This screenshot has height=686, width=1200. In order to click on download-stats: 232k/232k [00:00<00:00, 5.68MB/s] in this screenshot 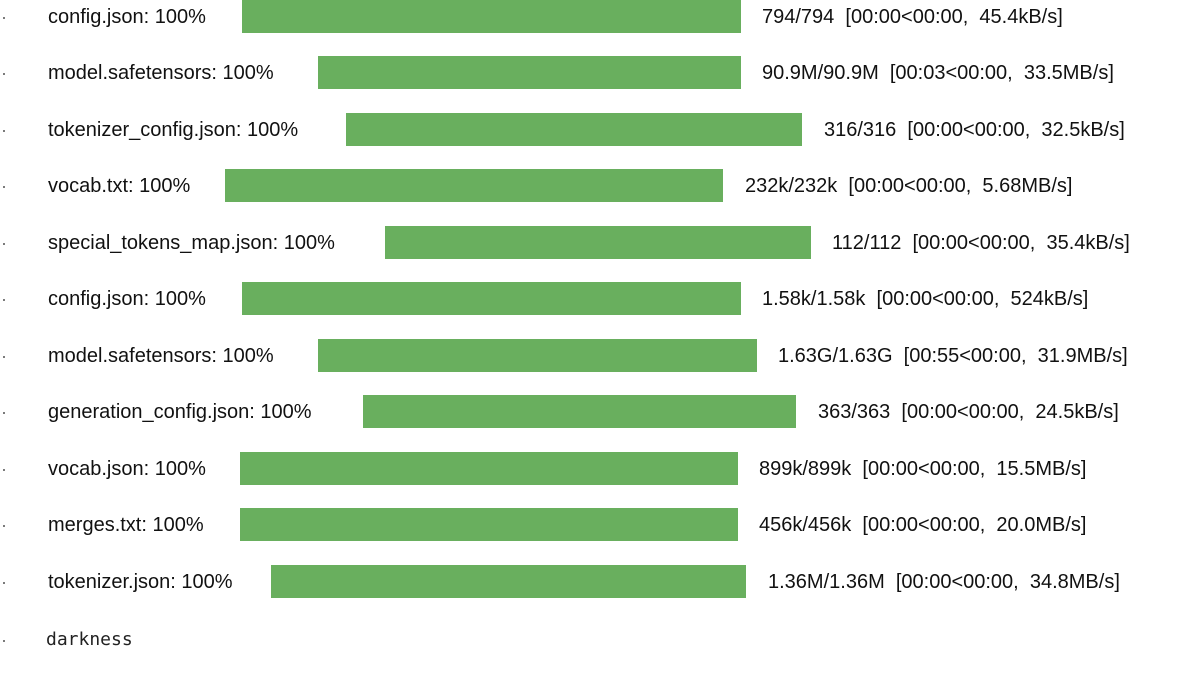, I will do `click(909, 186)`.